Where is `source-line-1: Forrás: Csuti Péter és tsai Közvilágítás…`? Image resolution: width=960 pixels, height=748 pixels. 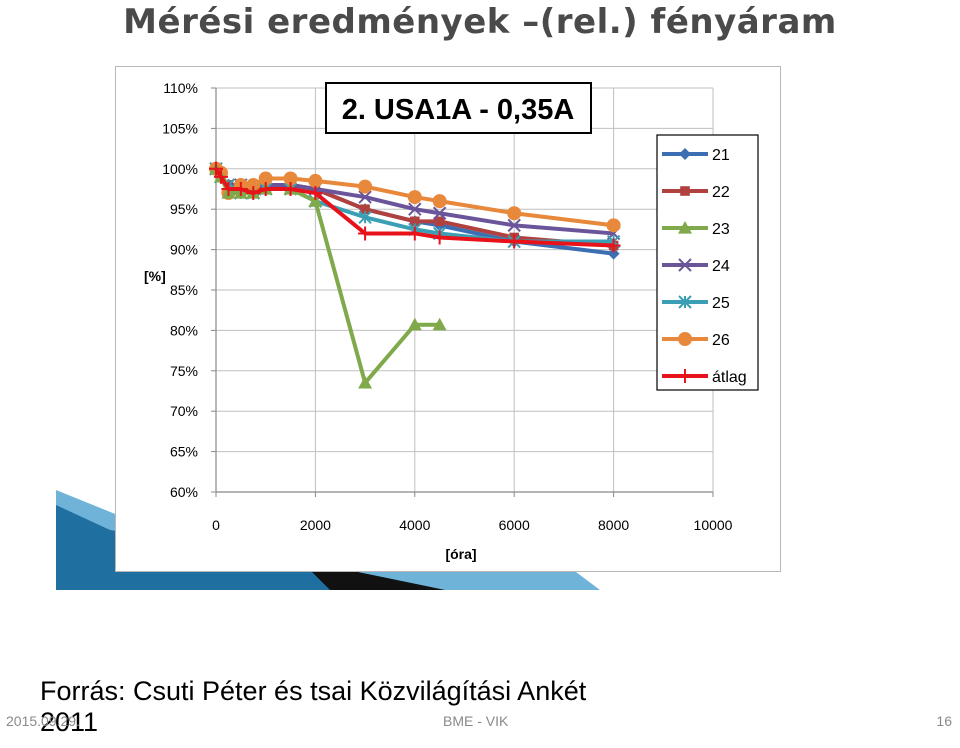 source-line-1: Forrás: Csuti Péter és tsai Közvilágítás… is located at coordinates (313, 691).